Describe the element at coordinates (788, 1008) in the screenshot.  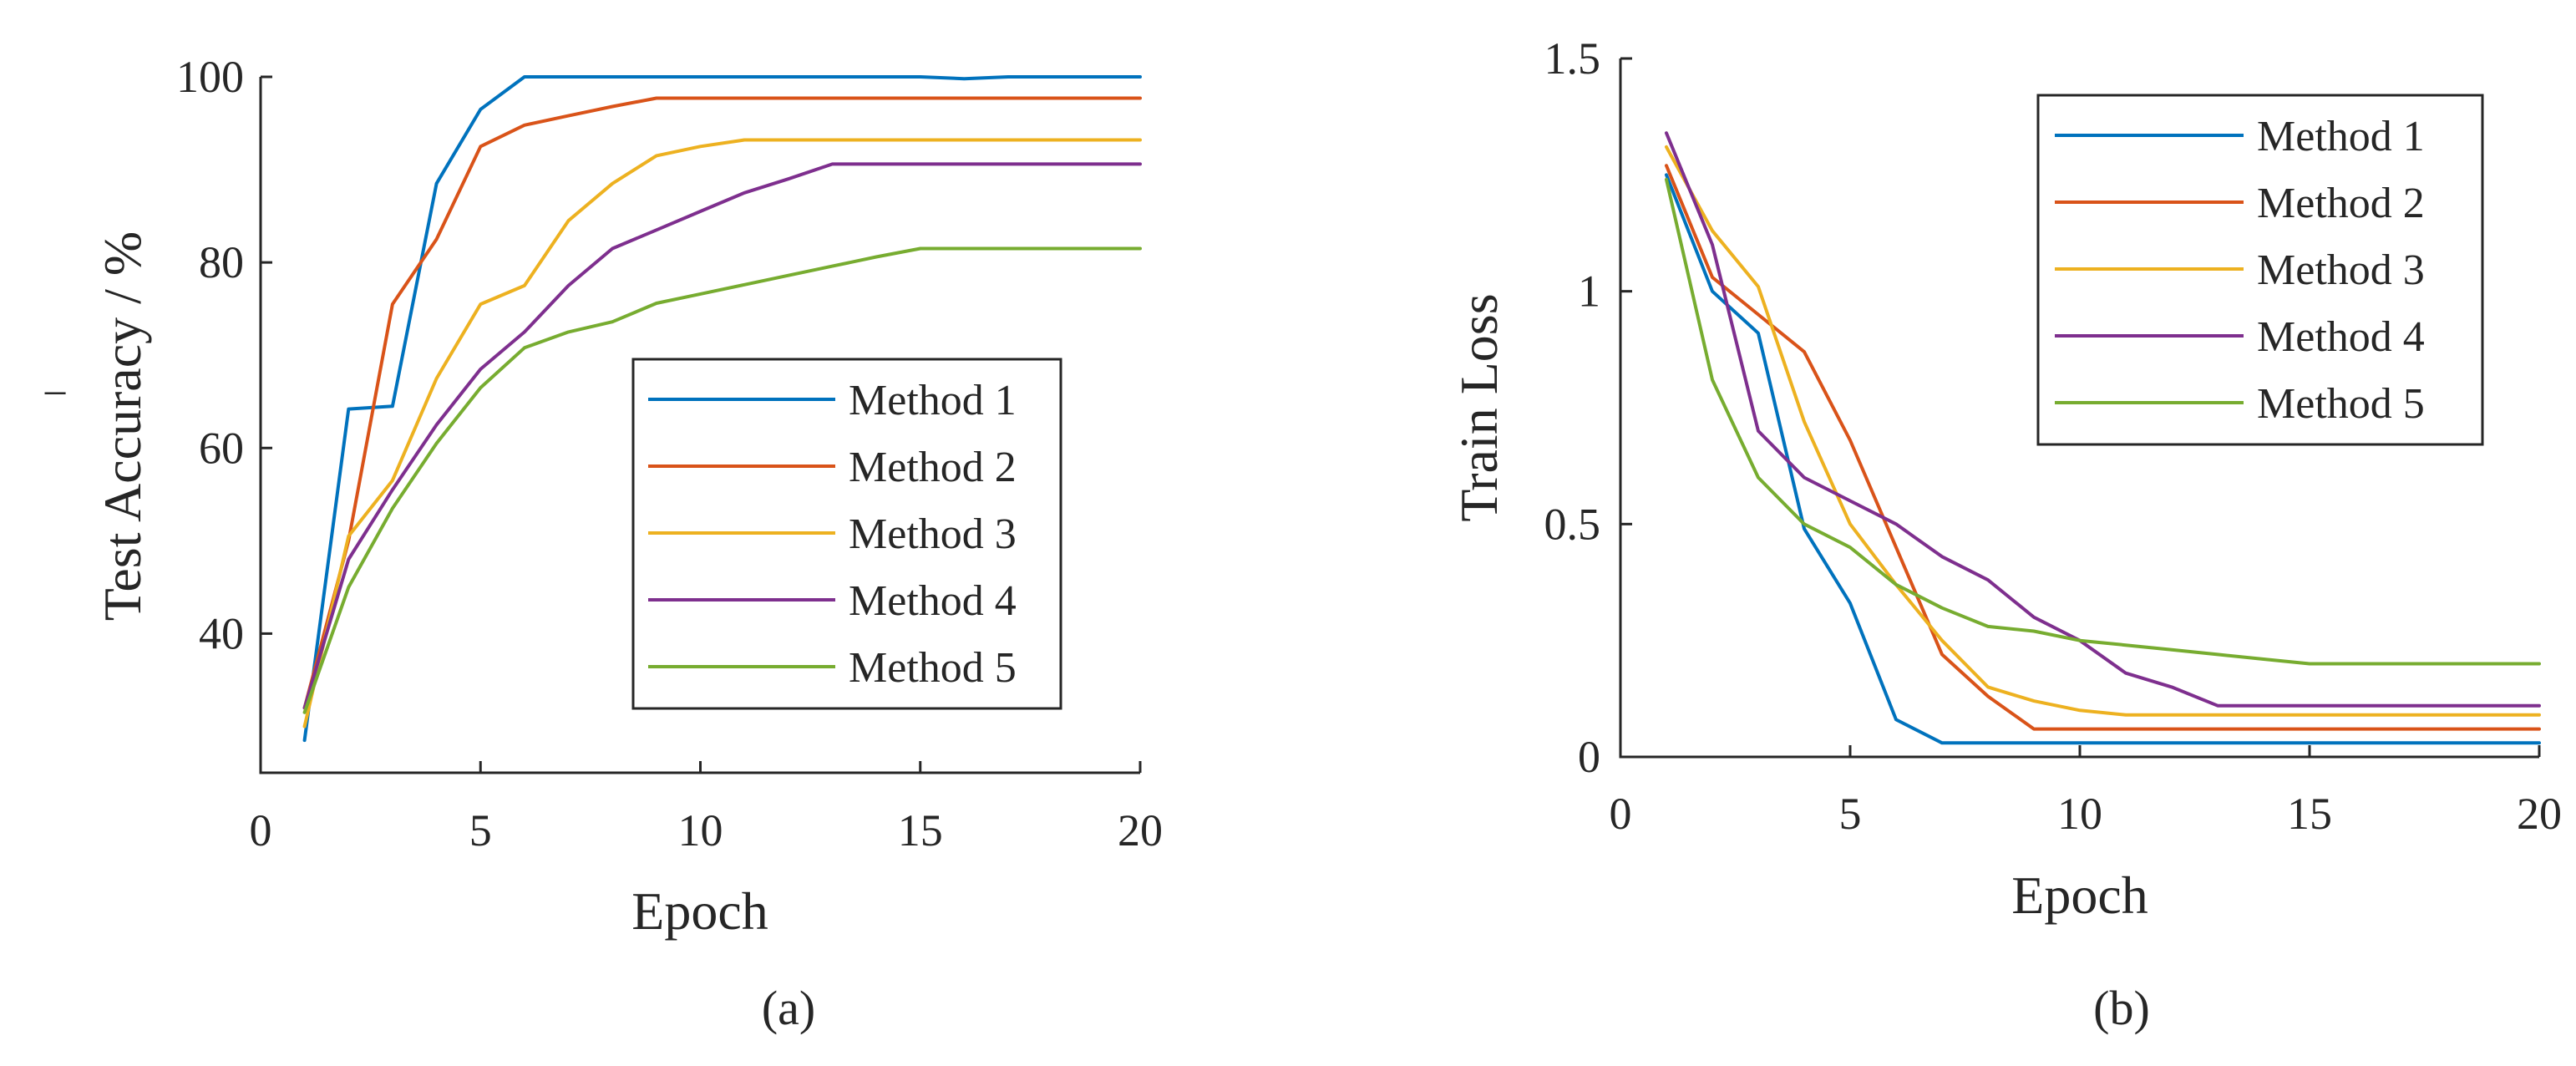
I see `panel-a-caption: (a)` at that location.